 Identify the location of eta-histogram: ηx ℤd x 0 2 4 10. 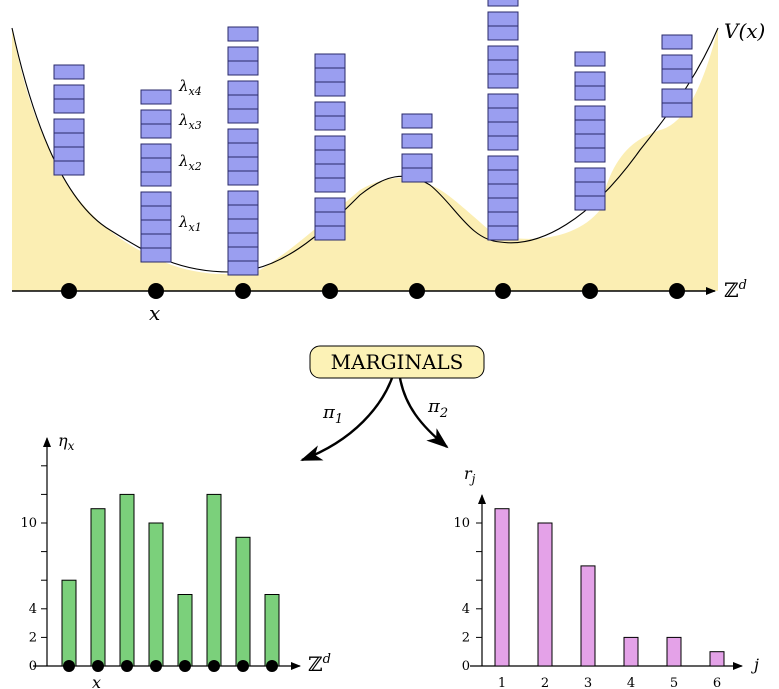
(175, 560).